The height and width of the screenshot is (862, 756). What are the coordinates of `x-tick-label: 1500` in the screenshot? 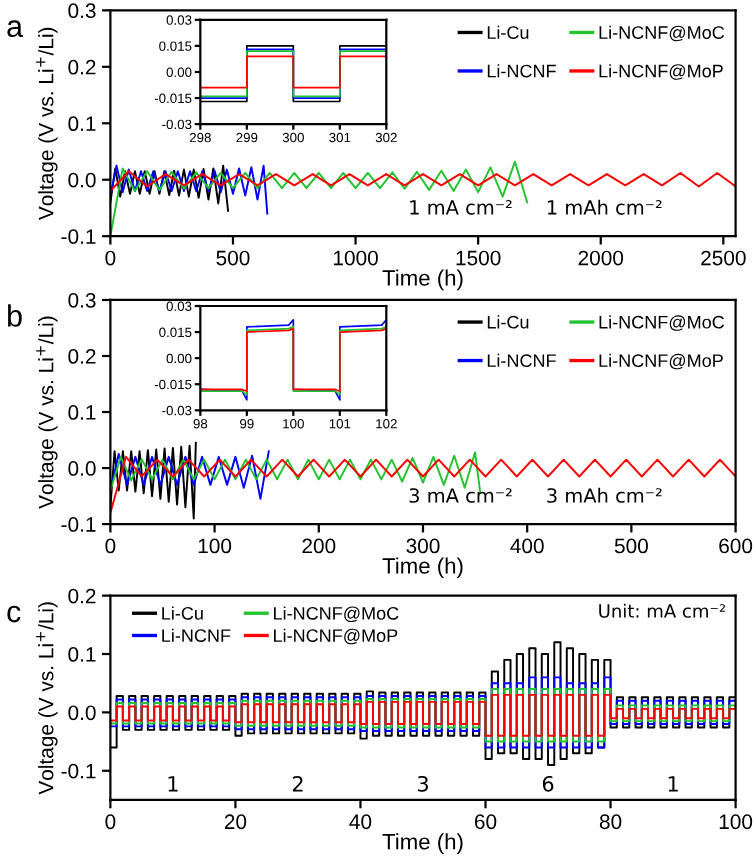 It's located at (478, 258).